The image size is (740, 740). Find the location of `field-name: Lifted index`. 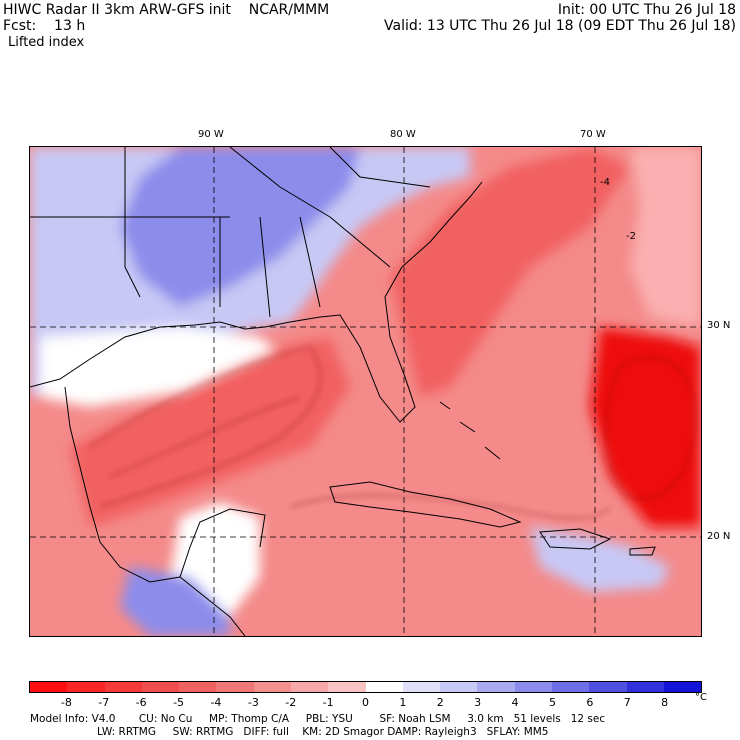

field-name: Lifted index is located at coordinates (46, 42).